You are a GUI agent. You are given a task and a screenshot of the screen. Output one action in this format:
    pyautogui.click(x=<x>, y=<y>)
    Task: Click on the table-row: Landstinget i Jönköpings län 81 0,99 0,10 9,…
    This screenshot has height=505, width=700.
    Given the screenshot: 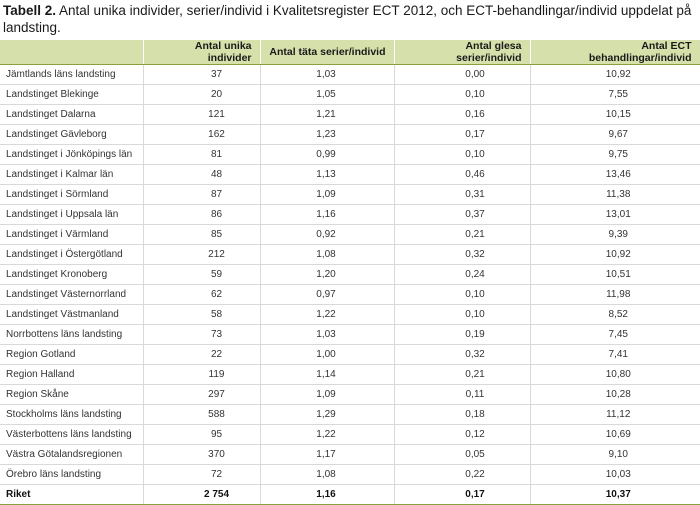 What is the action you would take?
    pyautogui.click(x=350, y=154)
    